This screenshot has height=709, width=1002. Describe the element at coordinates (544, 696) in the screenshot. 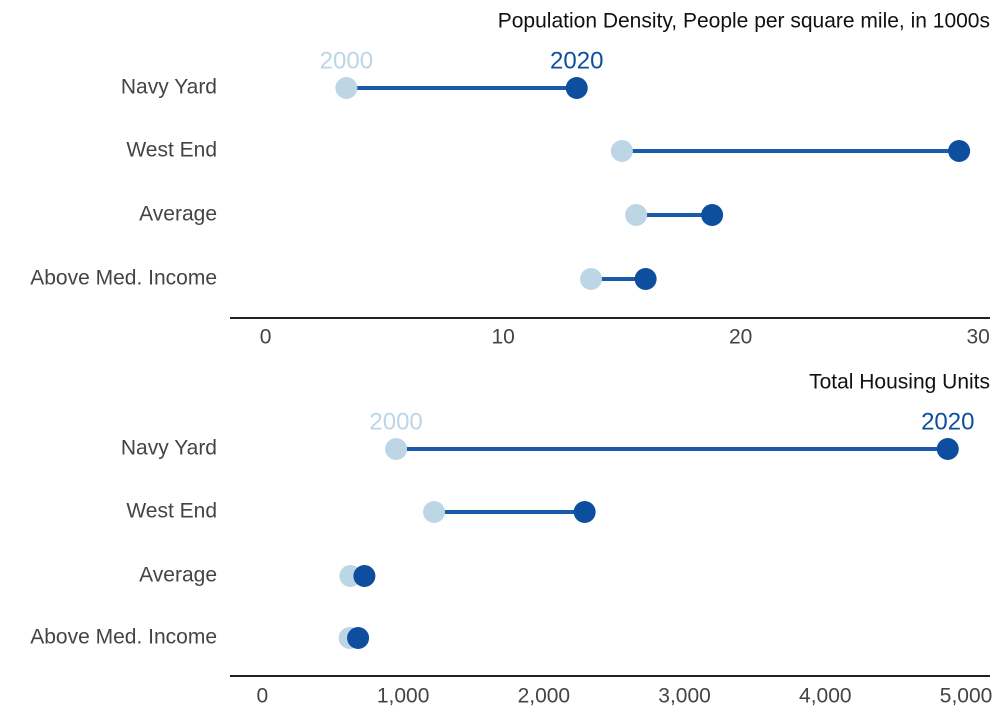

I see `x-tick-label: 2,000` at that location.